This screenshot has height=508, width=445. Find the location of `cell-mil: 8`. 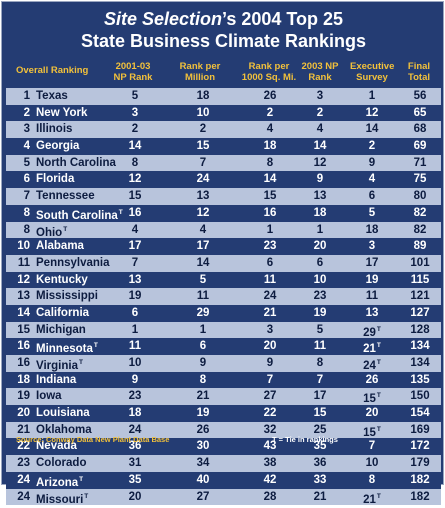

cell-mil: 8 is located at coordinates (203, 380).